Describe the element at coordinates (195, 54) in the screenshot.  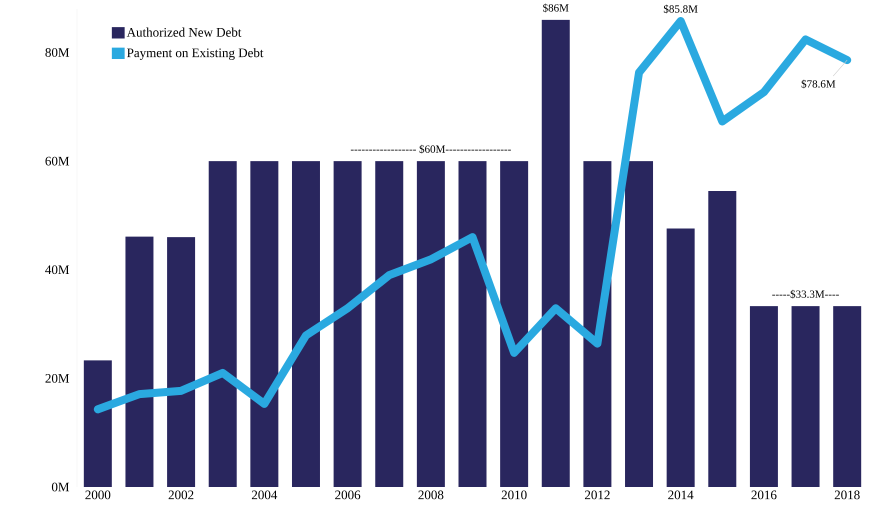
I see `legend-label: Payment on Existing Debt` at that location.